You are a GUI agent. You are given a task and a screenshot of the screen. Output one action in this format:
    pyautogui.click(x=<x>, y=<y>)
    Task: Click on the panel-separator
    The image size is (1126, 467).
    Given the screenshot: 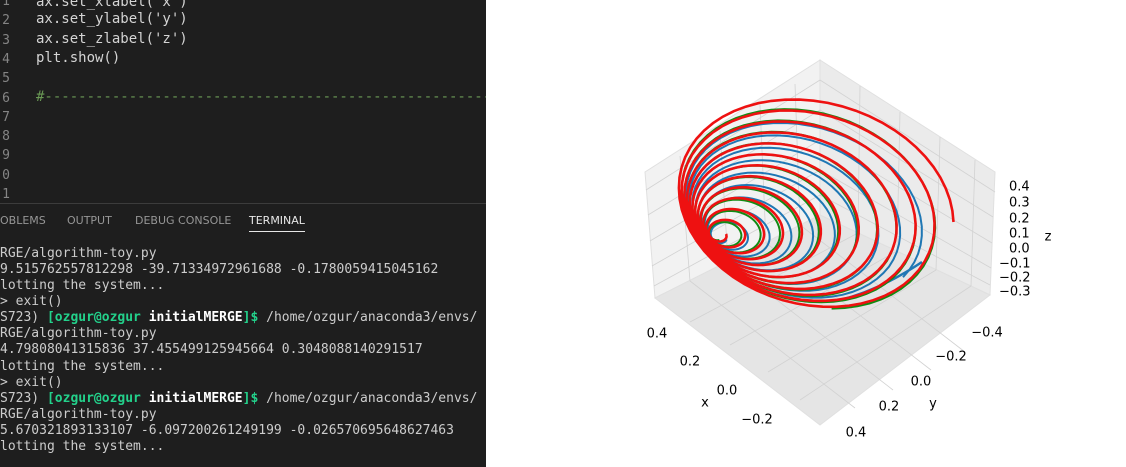 What is the action you would take?
    pyautogui.click(x=243, y=203)
    